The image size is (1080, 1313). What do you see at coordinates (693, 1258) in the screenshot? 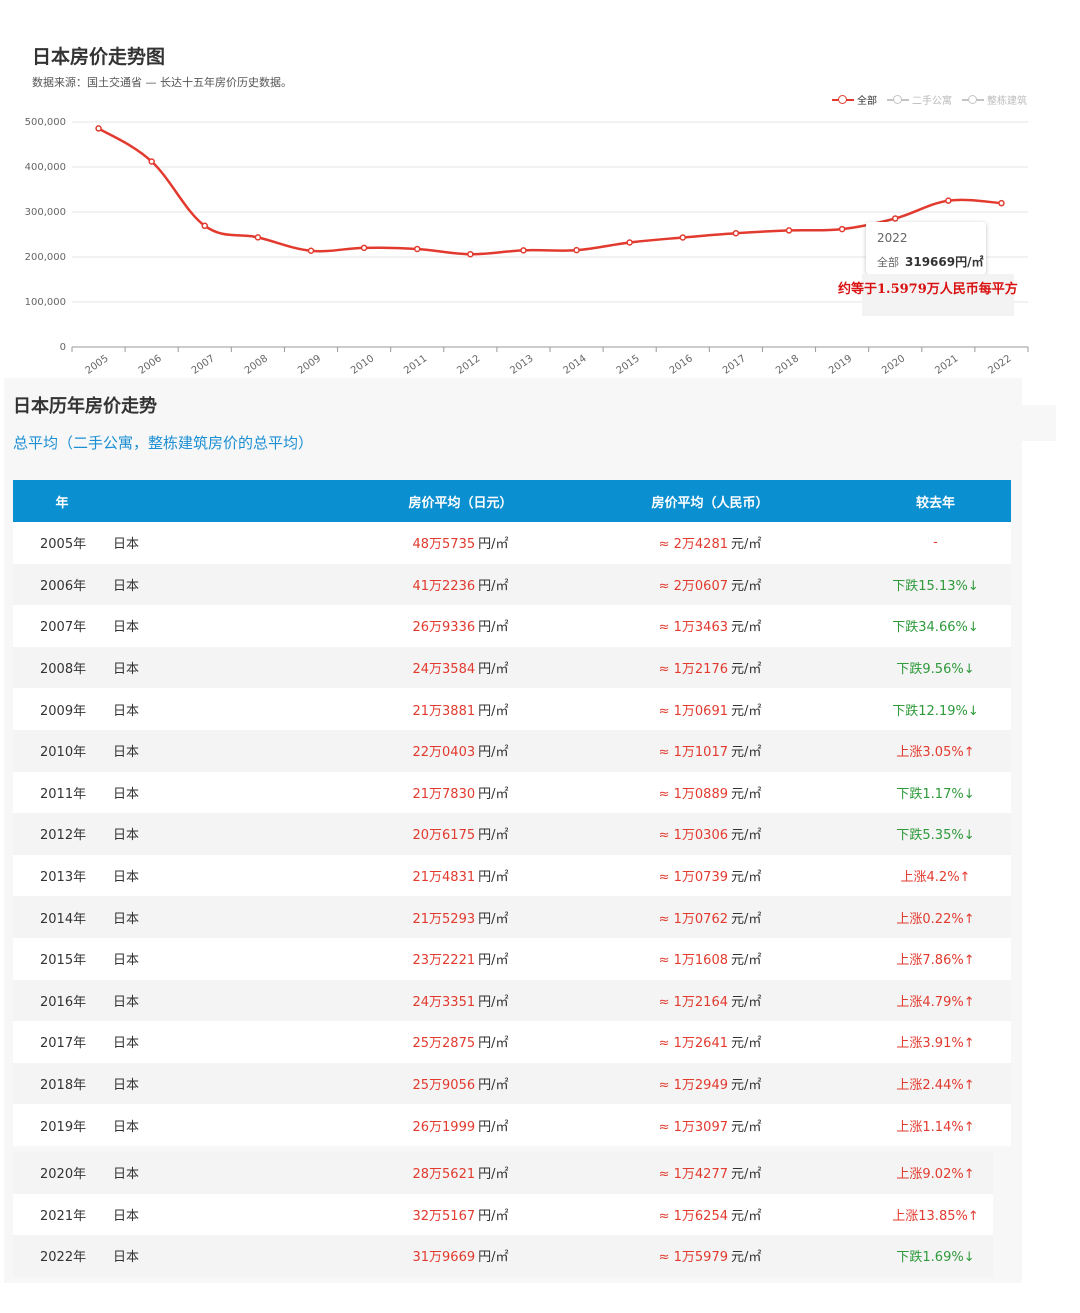
I see `cny-value: ≈ 1万5979` at bounding box center [693, 1258].